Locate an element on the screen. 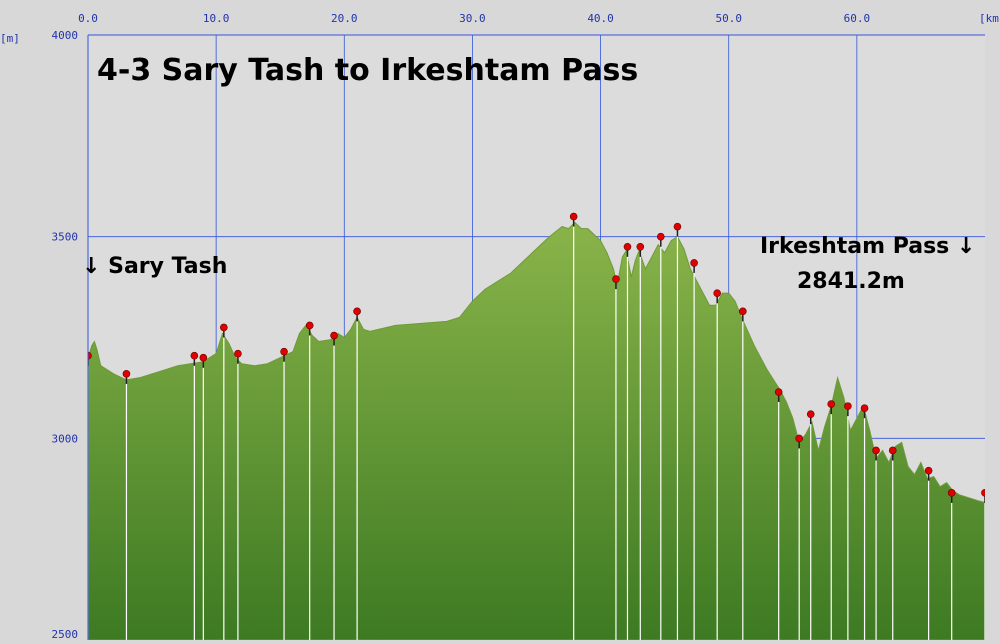 Image resolution: width=1000 pixels, height=644 pixels. end-label-line1: Irkeshtam Pass ↓ is located at coordinates (867, 246).